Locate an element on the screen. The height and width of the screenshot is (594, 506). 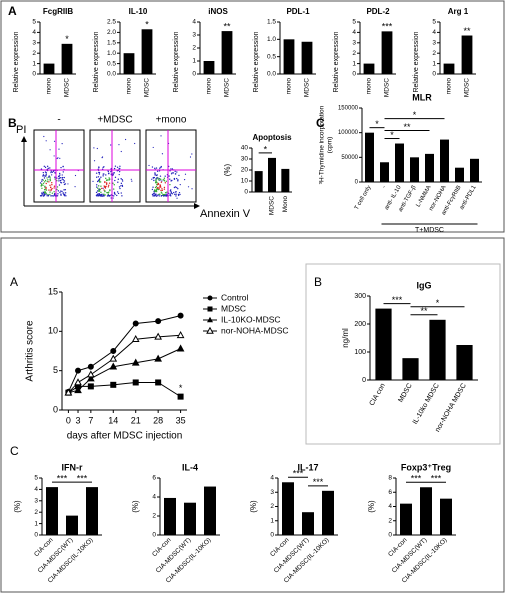
y-tick-label: 2 is located at coordinates (390, 520).